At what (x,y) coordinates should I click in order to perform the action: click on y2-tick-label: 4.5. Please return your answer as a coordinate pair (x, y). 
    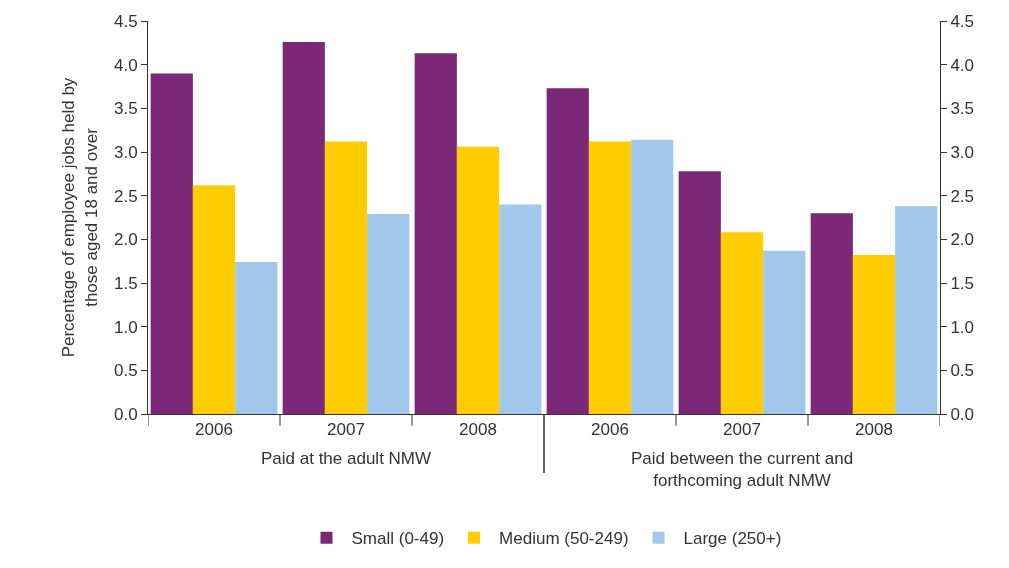
    Looking at the image, I should click on (962, 21).